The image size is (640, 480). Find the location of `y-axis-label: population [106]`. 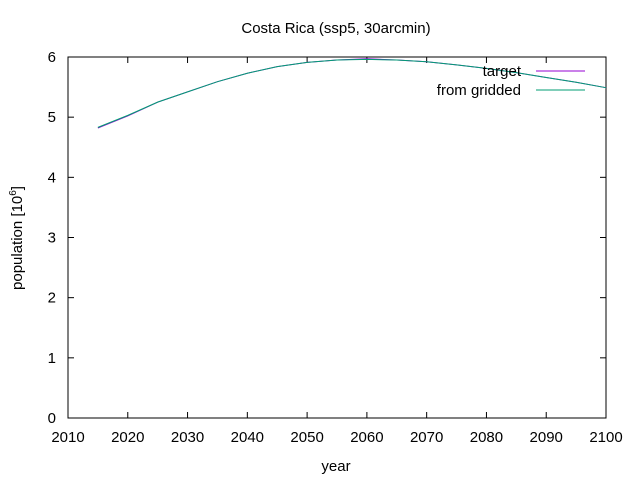

y-axis-label: population [106] is located at coordinates (17, 238).